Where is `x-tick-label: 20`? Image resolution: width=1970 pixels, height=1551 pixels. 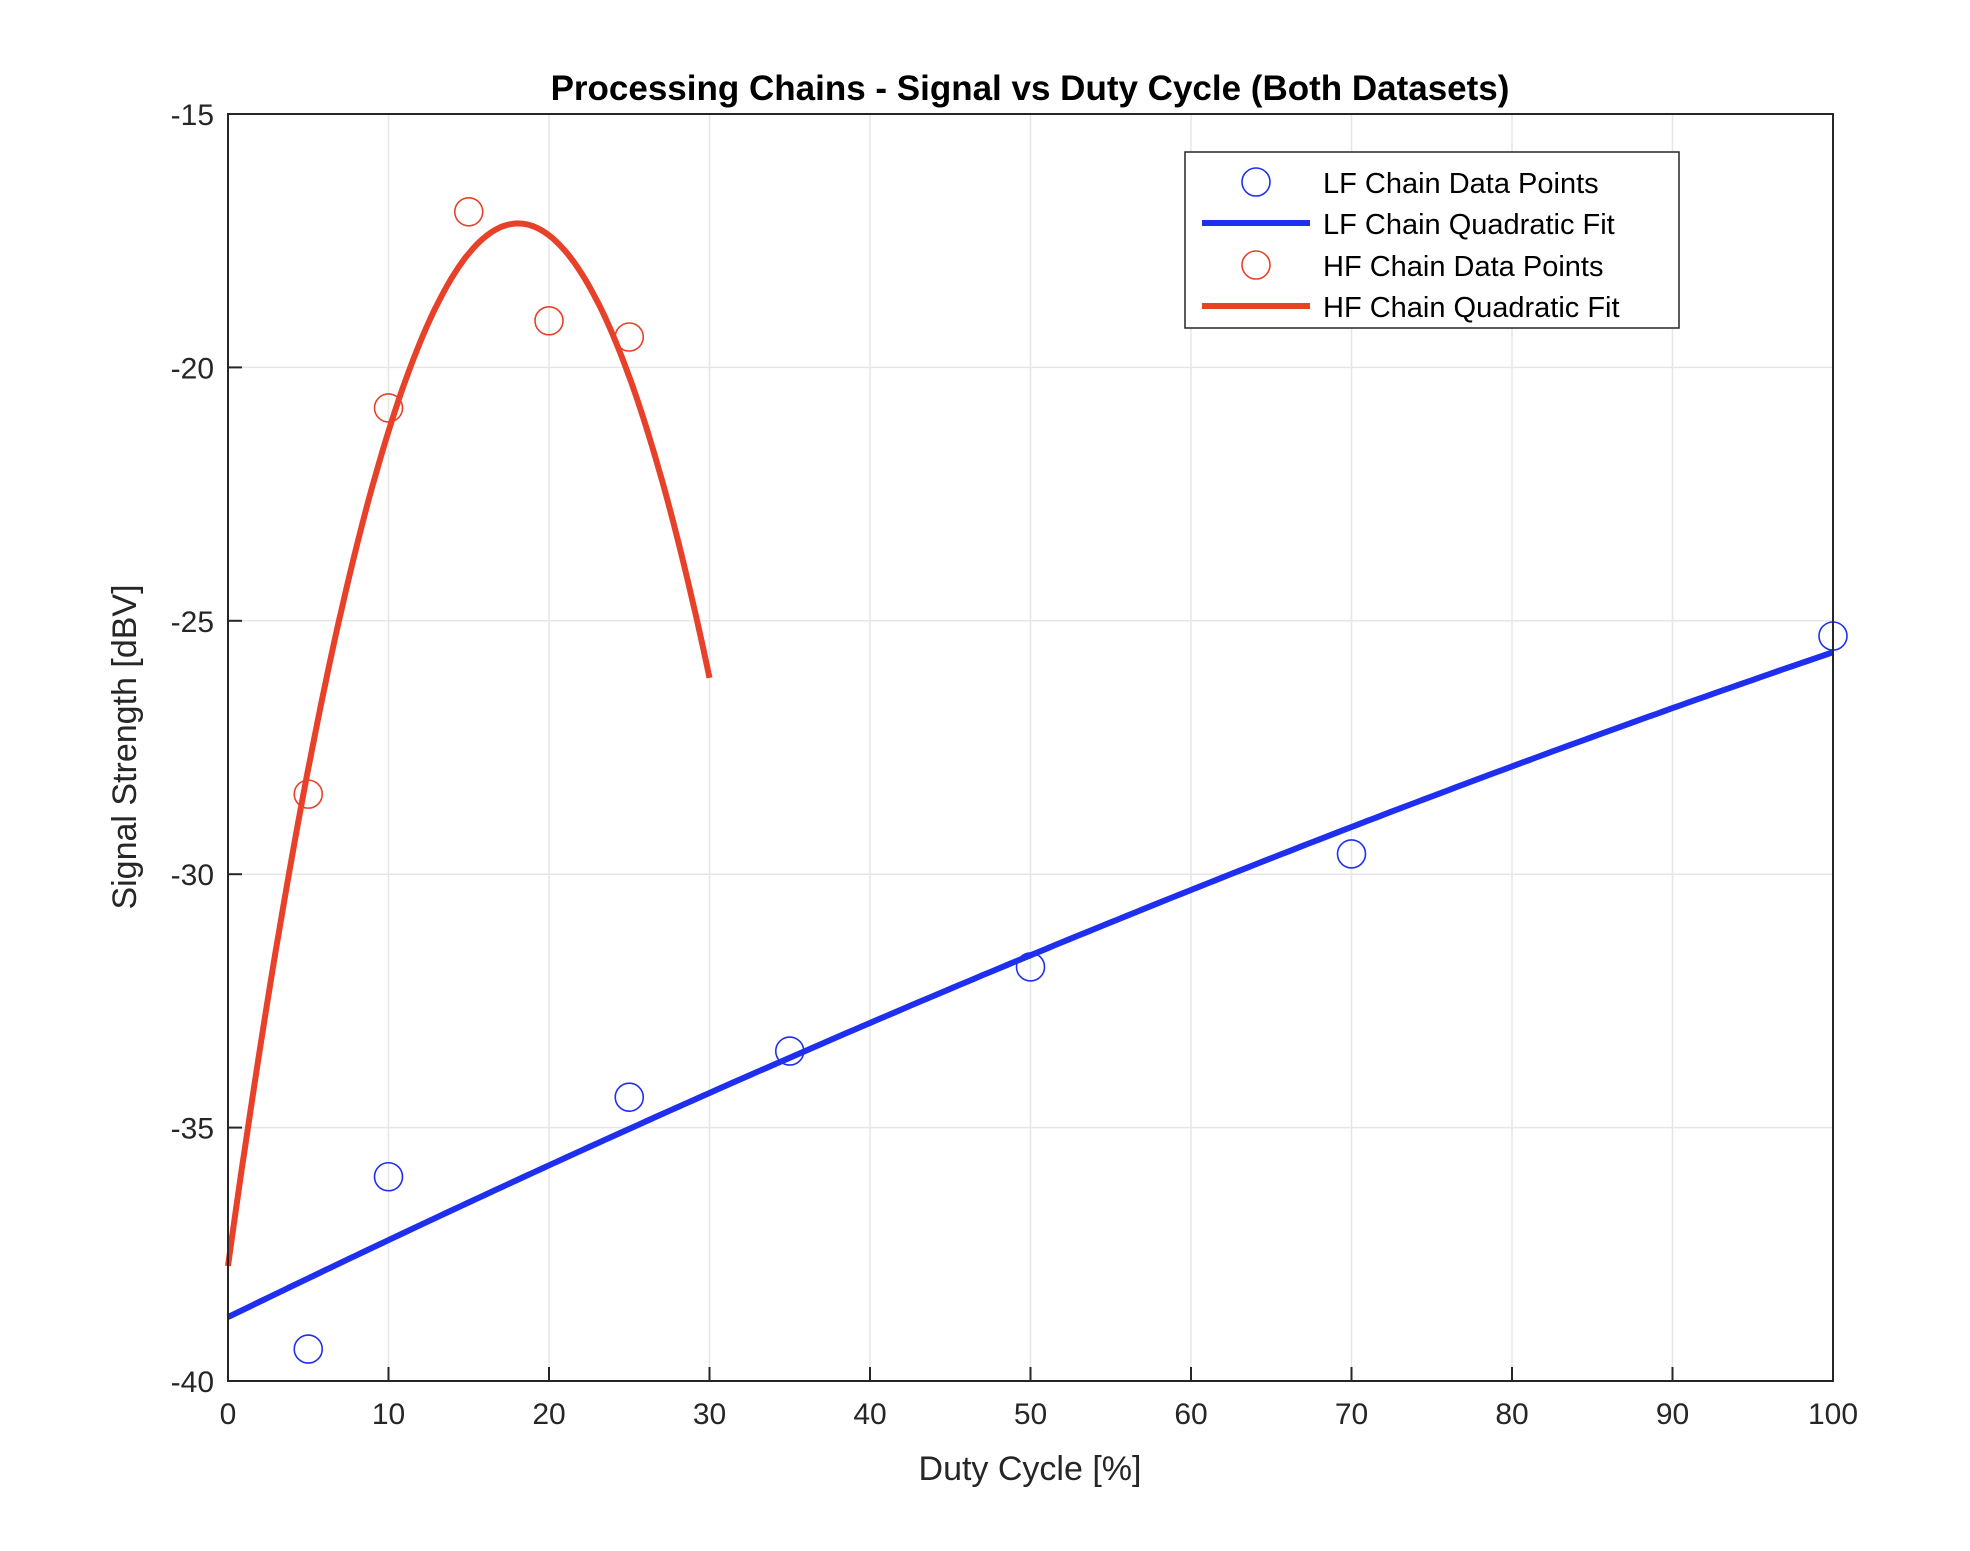 x-tick-label: 20 is located at coordinates (548, 1414).